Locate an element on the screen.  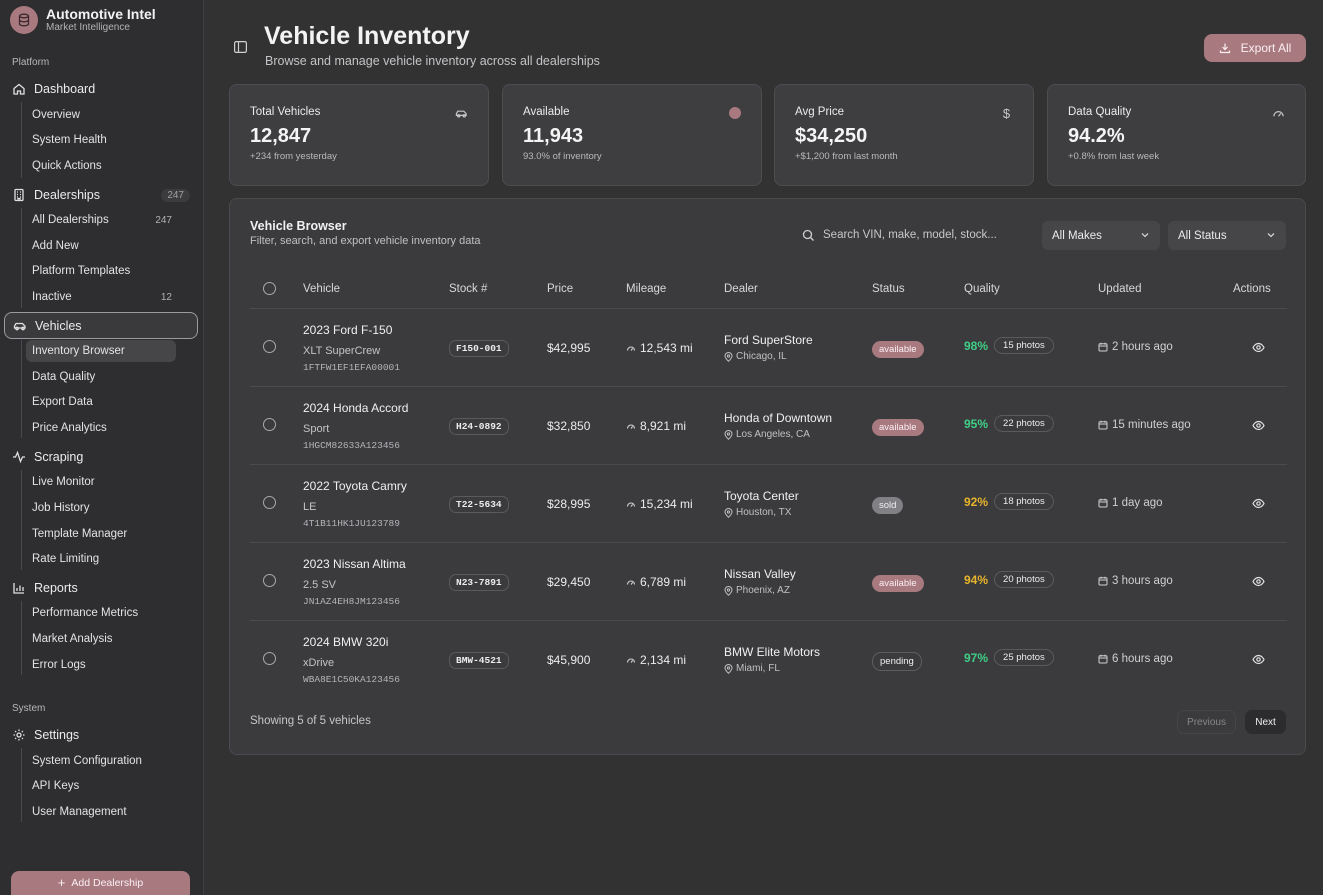
vehicle-trim: Sport is located at coordinates (316, 429).